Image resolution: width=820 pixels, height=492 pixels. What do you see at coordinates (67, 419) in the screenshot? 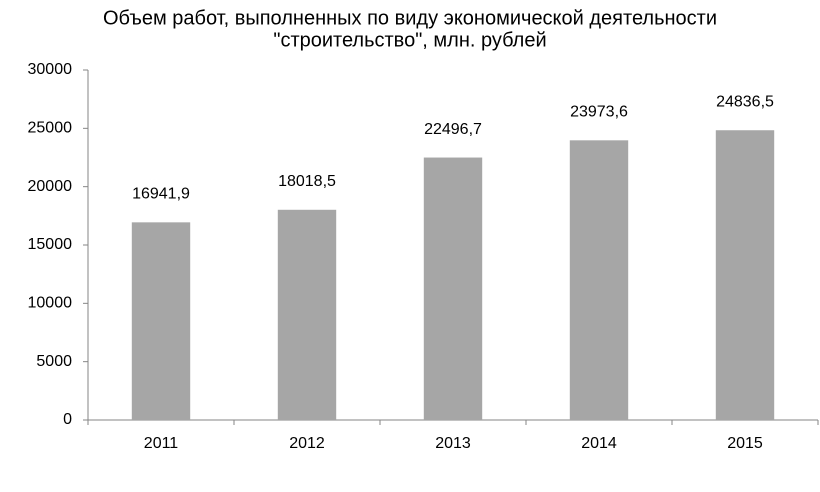
I see `y-tick-label: 0` at bounding box center [67, 419].